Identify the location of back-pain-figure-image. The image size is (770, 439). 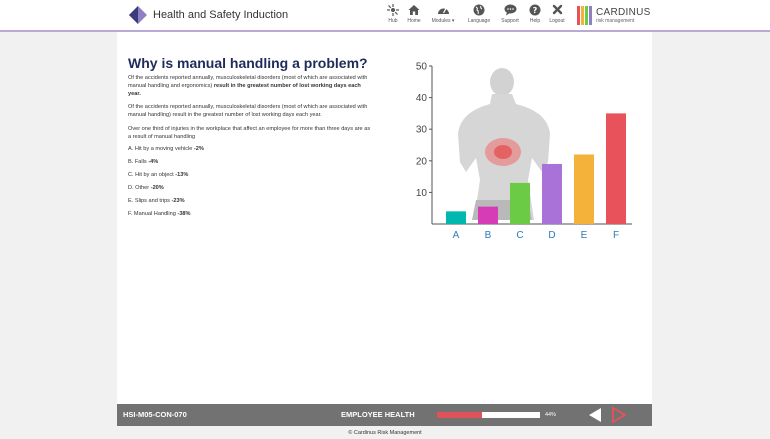
(504, 144).